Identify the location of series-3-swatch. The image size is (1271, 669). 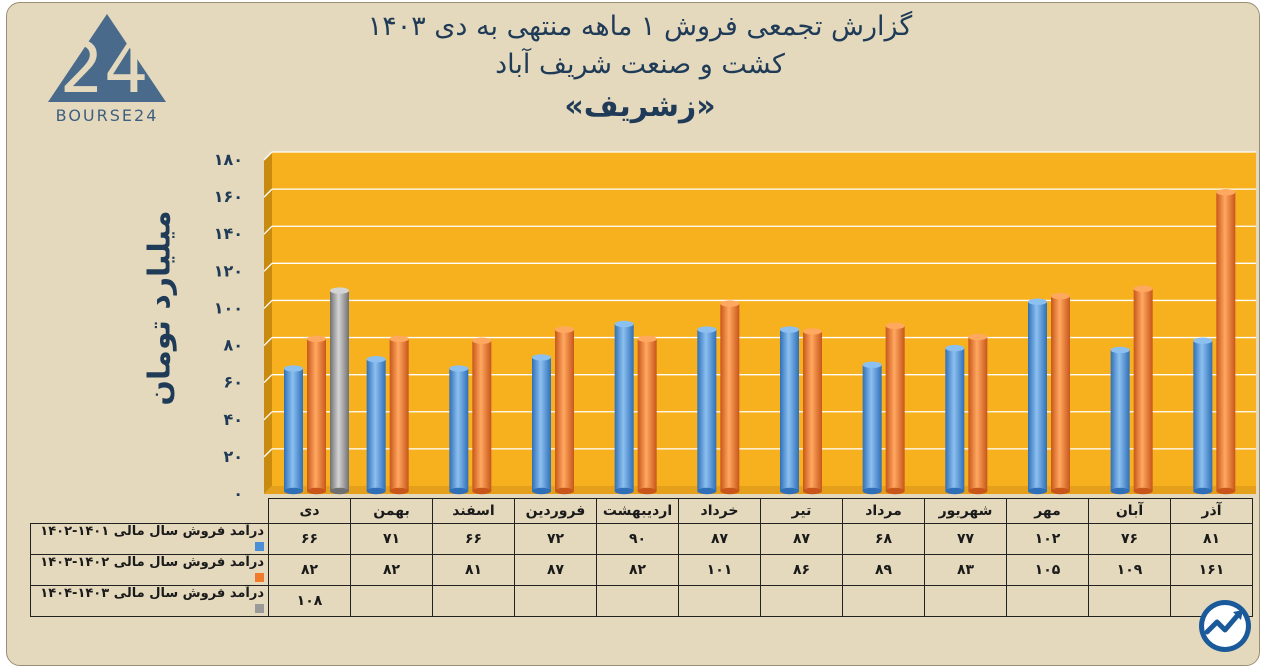
(259, 608).